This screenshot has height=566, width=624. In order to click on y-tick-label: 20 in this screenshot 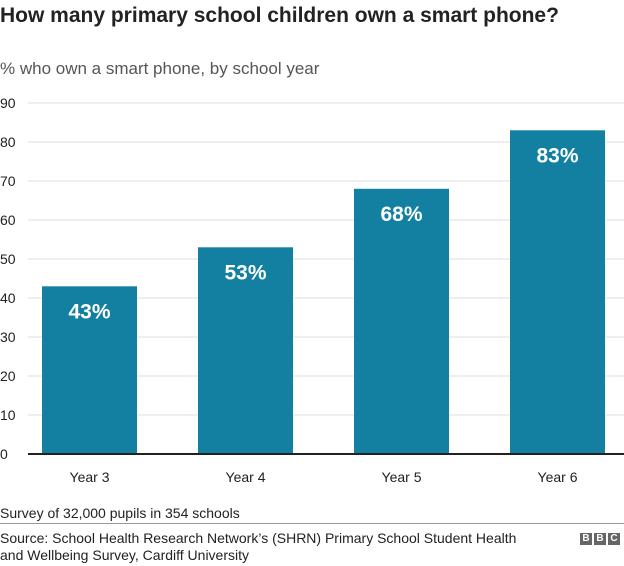, I will do `click(8, 376)`.